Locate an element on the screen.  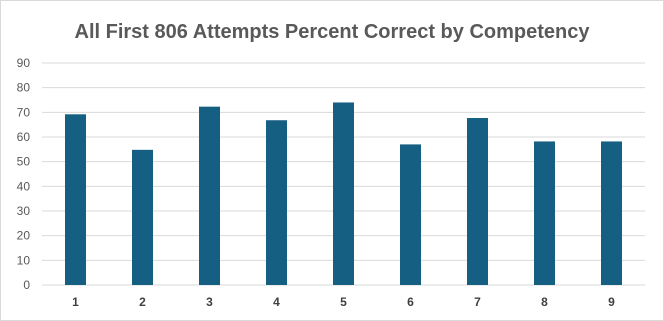
y-tick-label: 30 is located at coordinates (24, 211).